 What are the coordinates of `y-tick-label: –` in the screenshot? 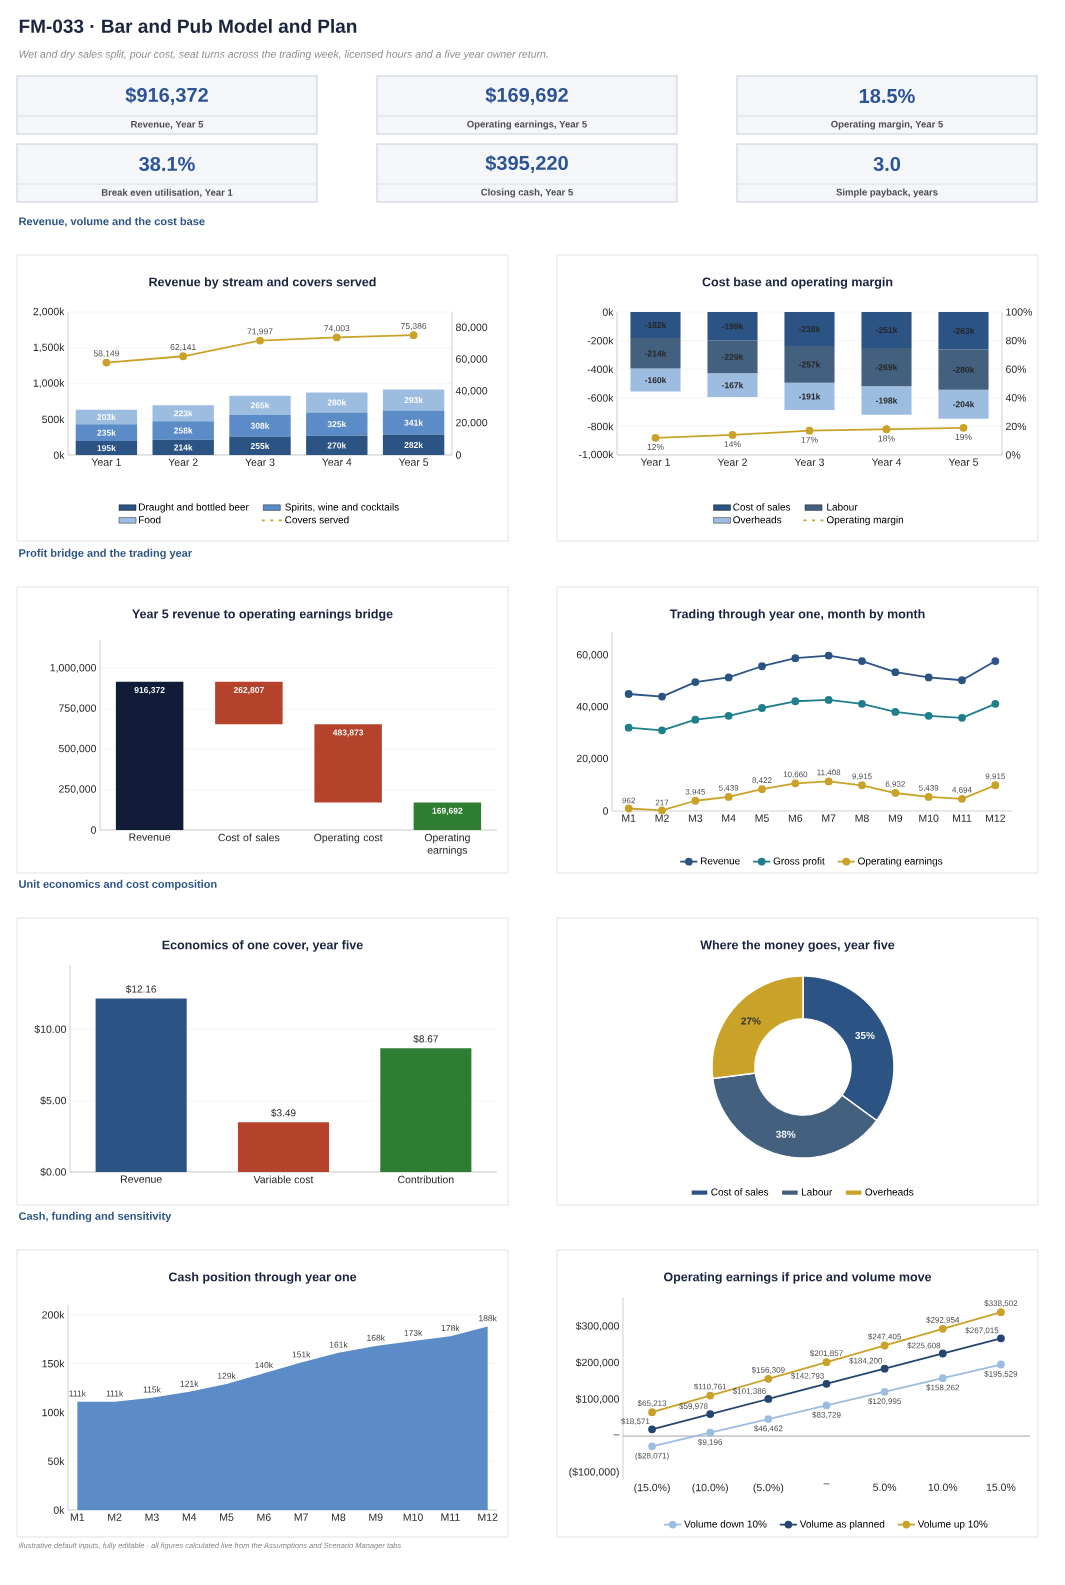 It's located at (616, 1435).